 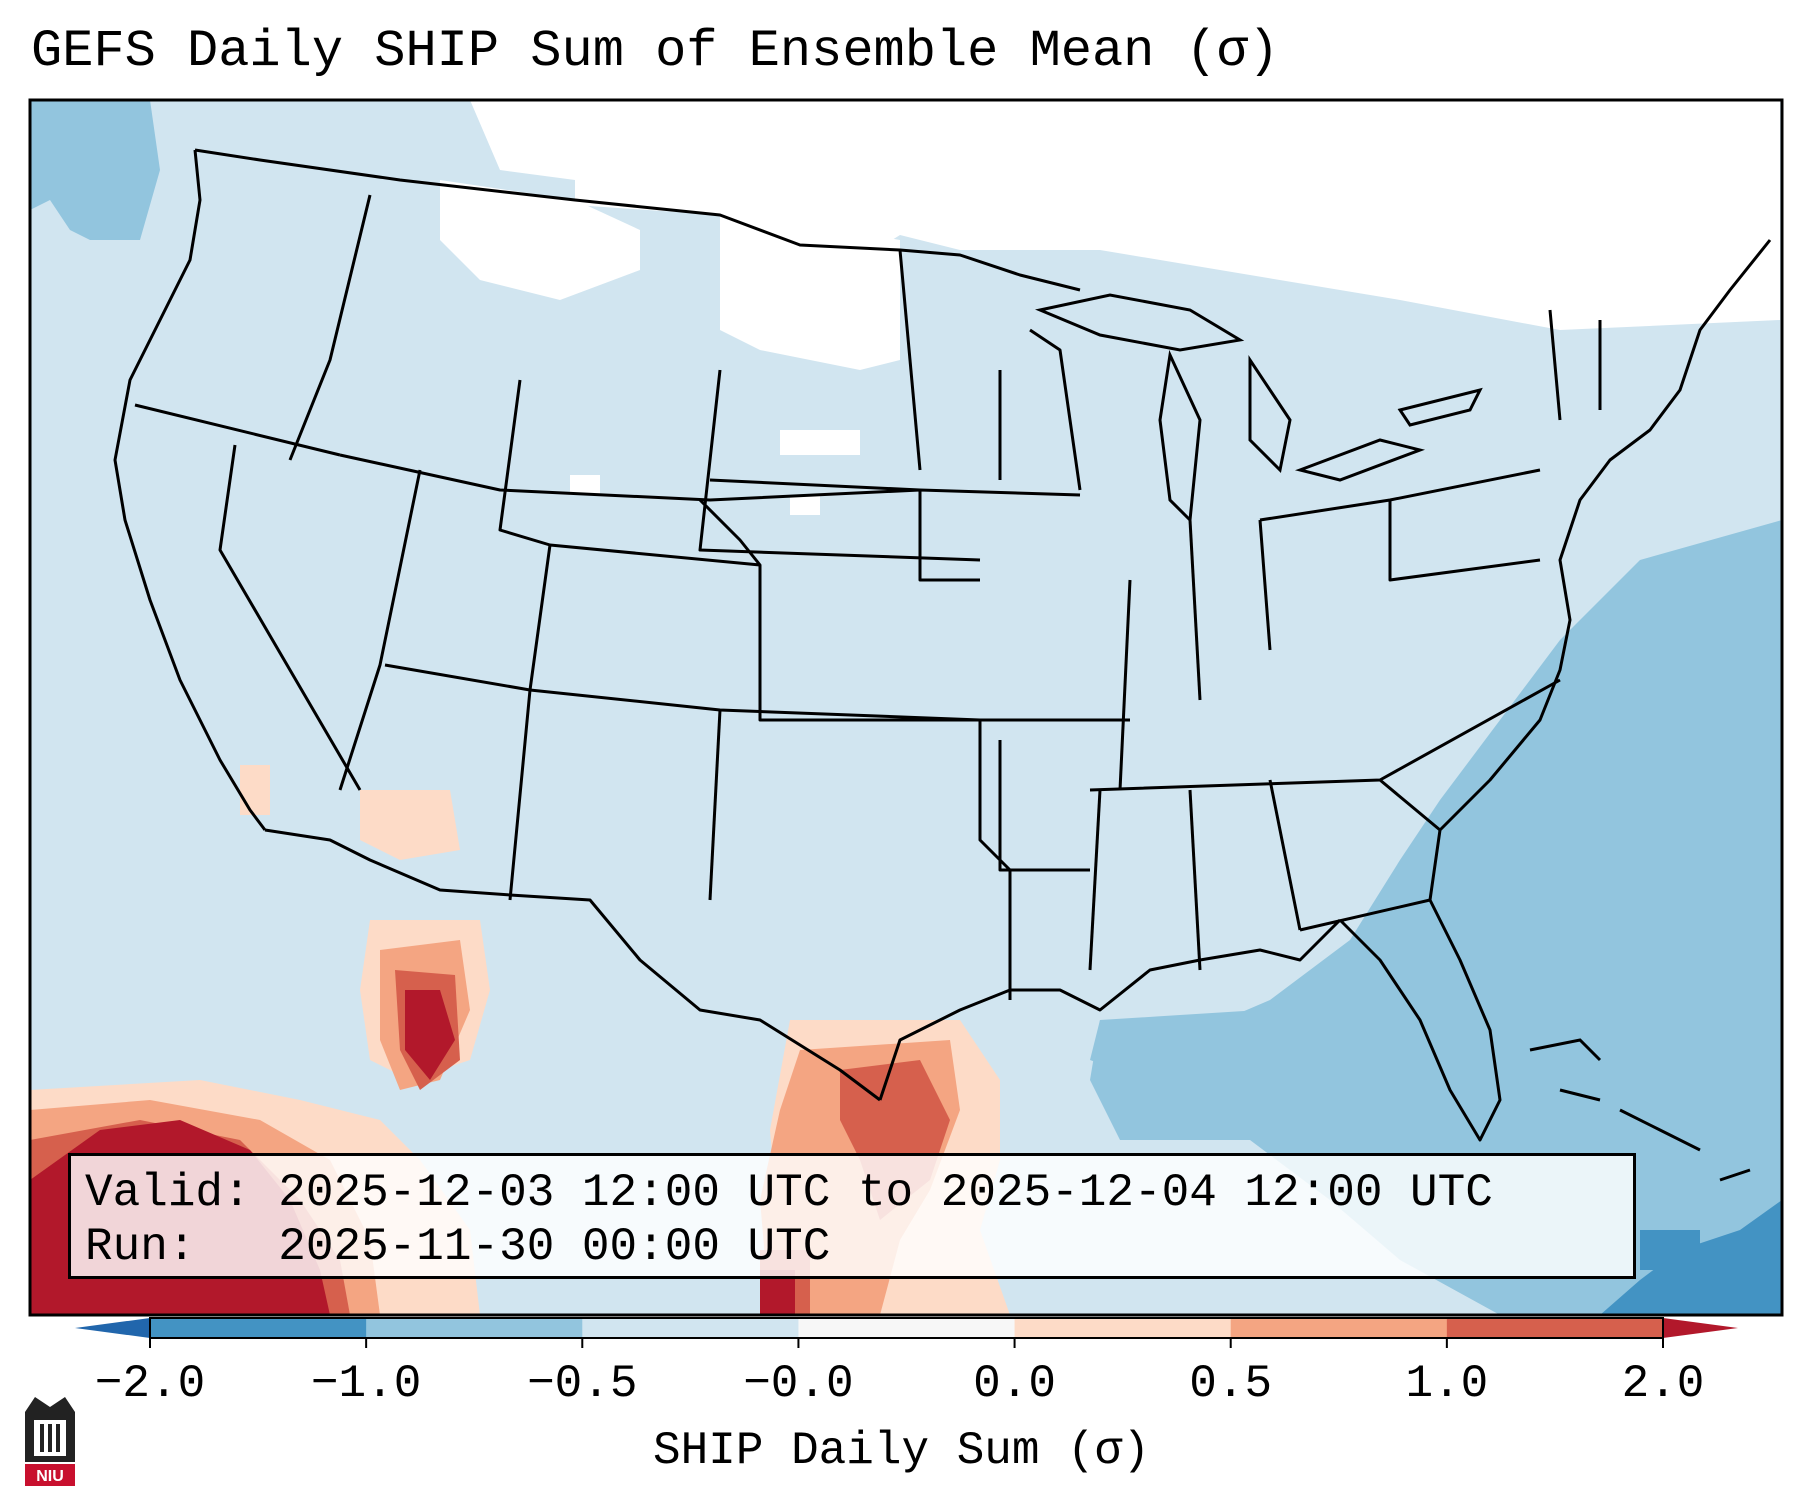 What do you see at coordinates (150, 1384) in the screenshot?
I see `colorbar-tick-label: −2.0` at bounding box center [150, 1384].